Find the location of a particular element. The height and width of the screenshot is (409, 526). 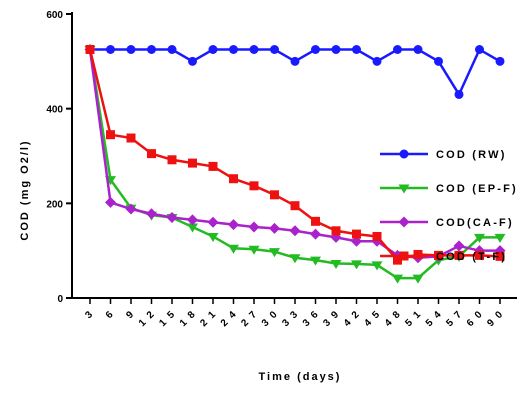

x-tick-label: 9 is located at coordinates (130, 314).